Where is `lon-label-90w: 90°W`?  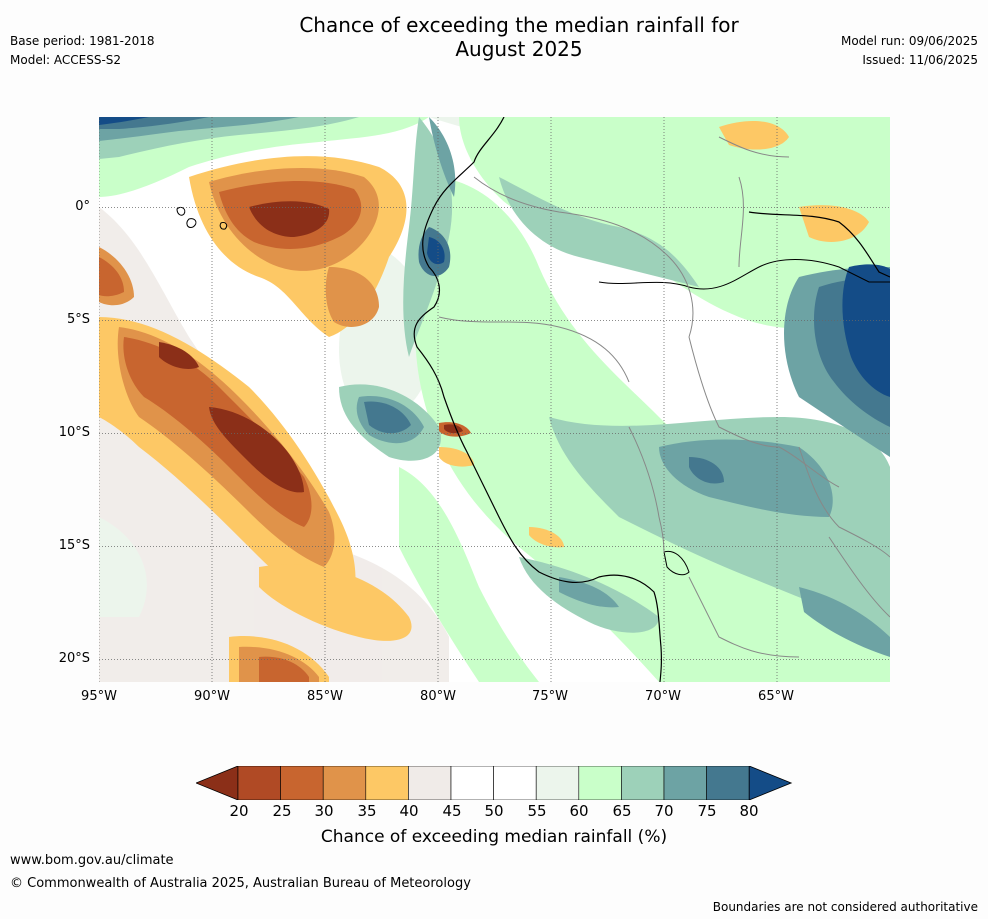 lon-label-90w: 90°W is located at coordinates (212, 696).